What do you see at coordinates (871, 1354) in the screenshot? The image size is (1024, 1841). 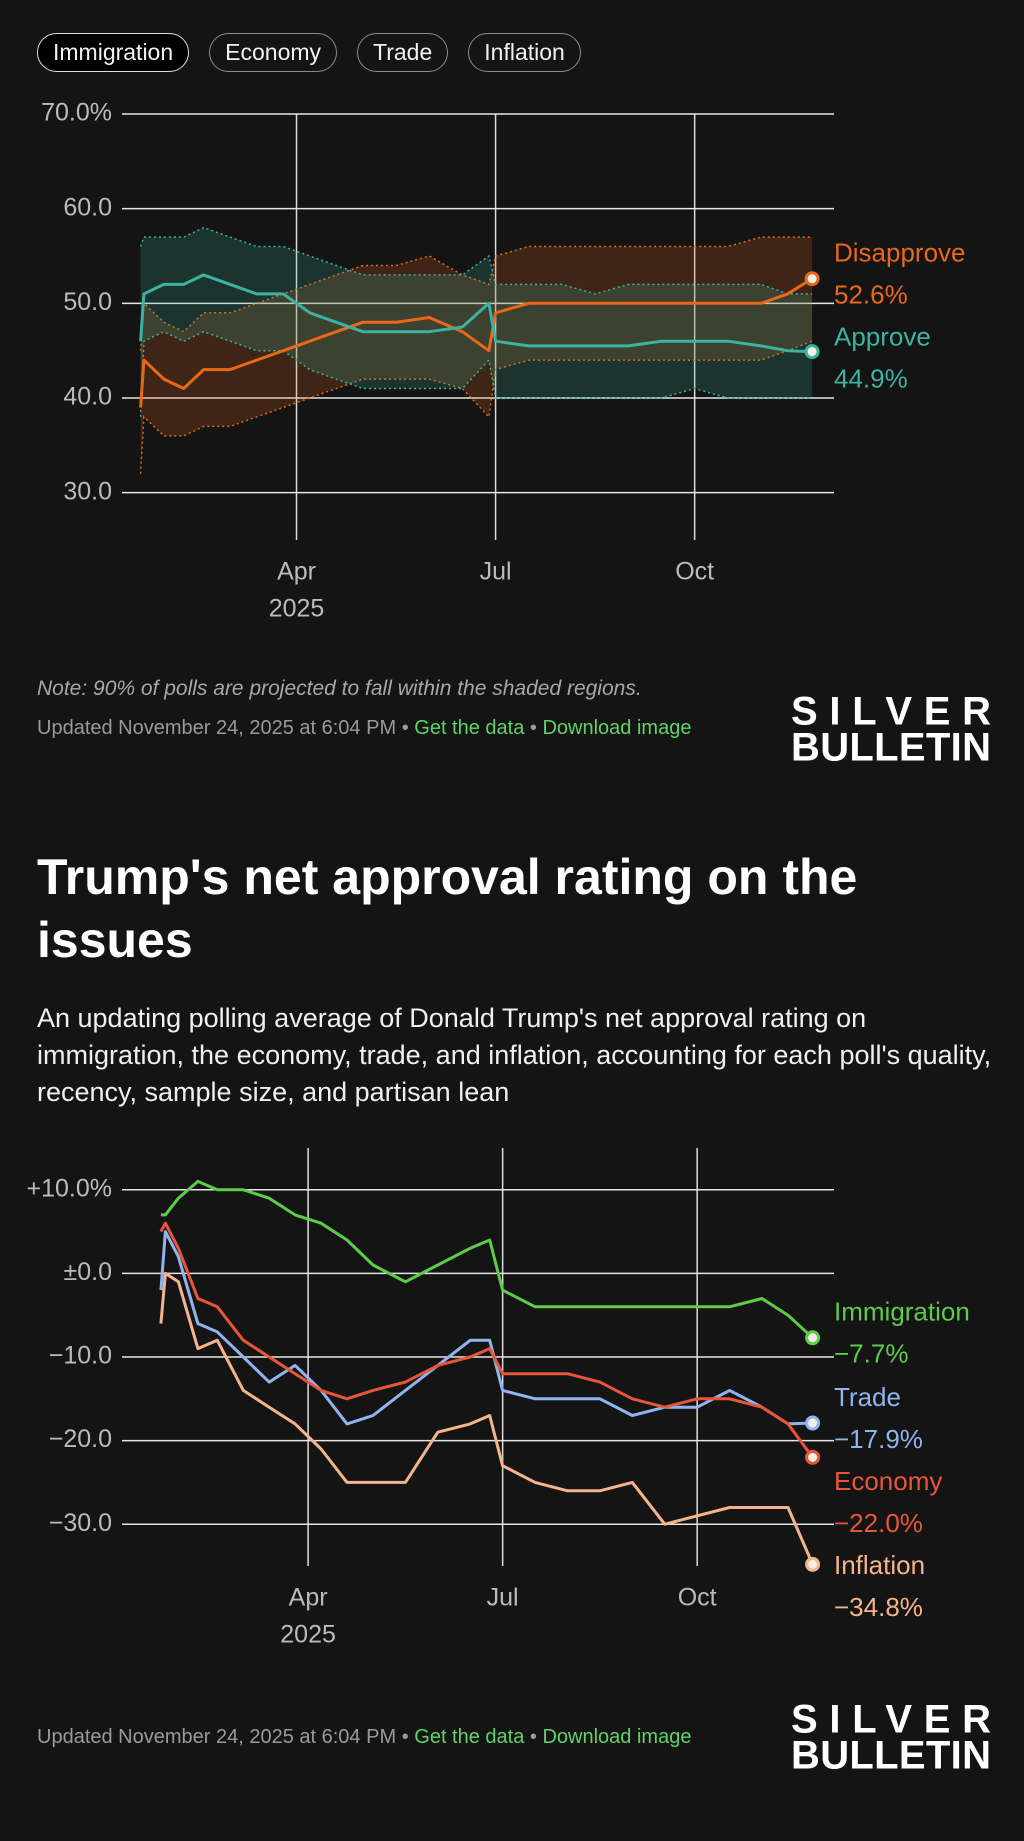 I see `end-label: −7.7%` at bounding box center [871, 1354].